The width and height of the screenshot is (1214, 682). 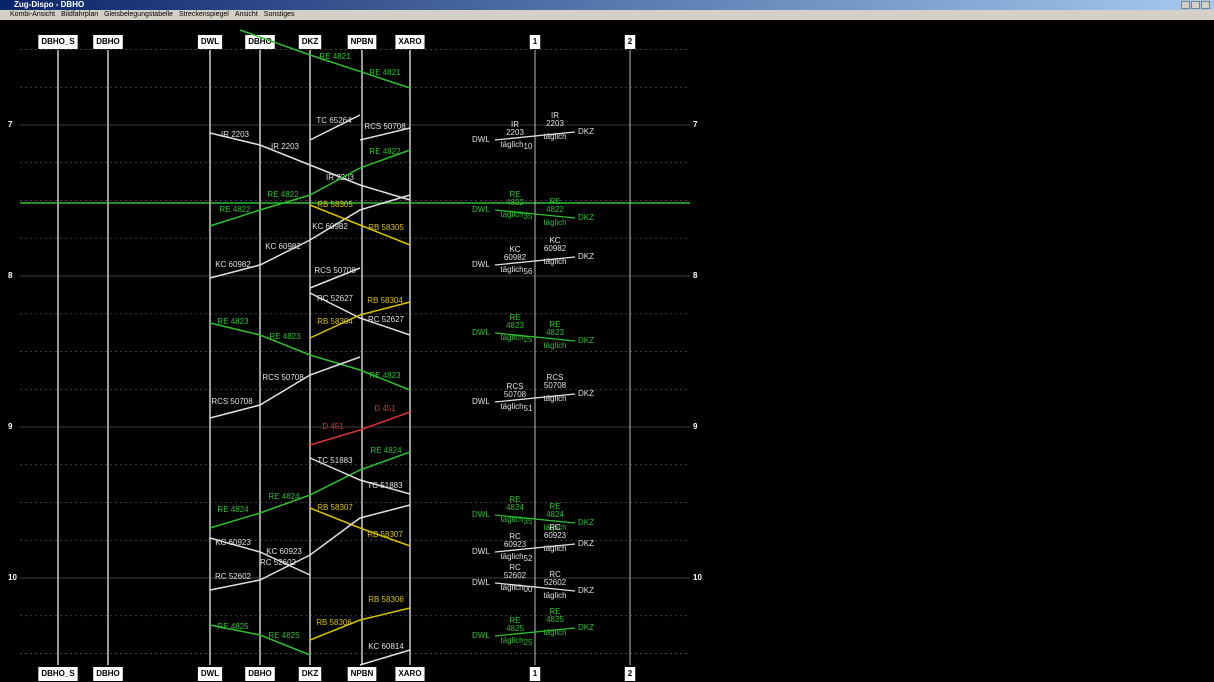 I want to click on maximize, so click(x=1195, y=5).